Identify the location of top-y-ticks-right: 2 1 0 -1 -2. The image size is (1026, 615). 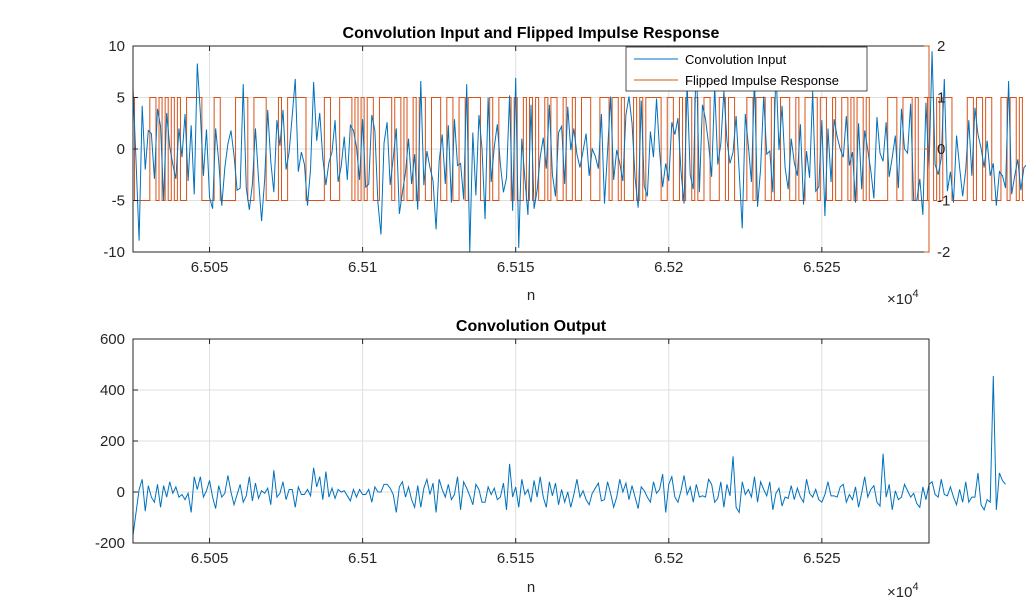
(937, 149).